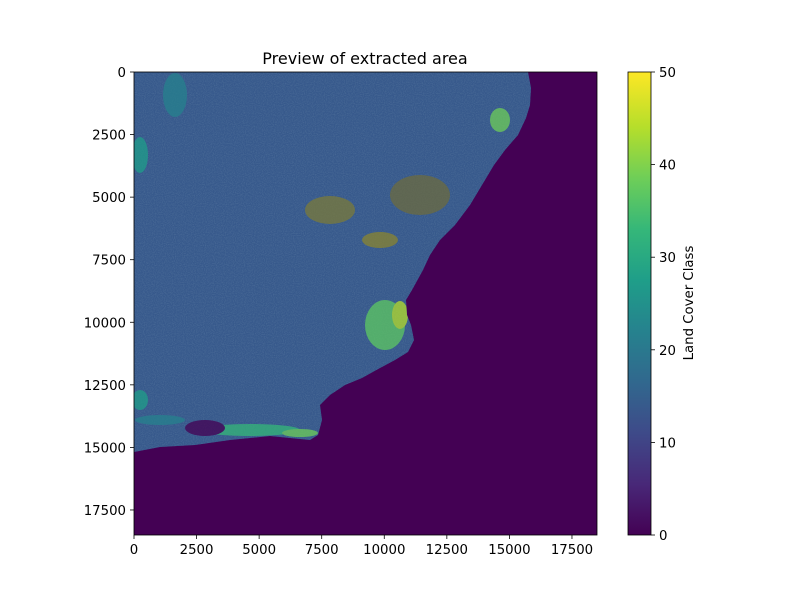 The height and width of the screenshot is (600, 800). What do you see at coordinates (639, 303) in the screenshot?
I see `colorbar-gradient` at bounding box center [639, 303].